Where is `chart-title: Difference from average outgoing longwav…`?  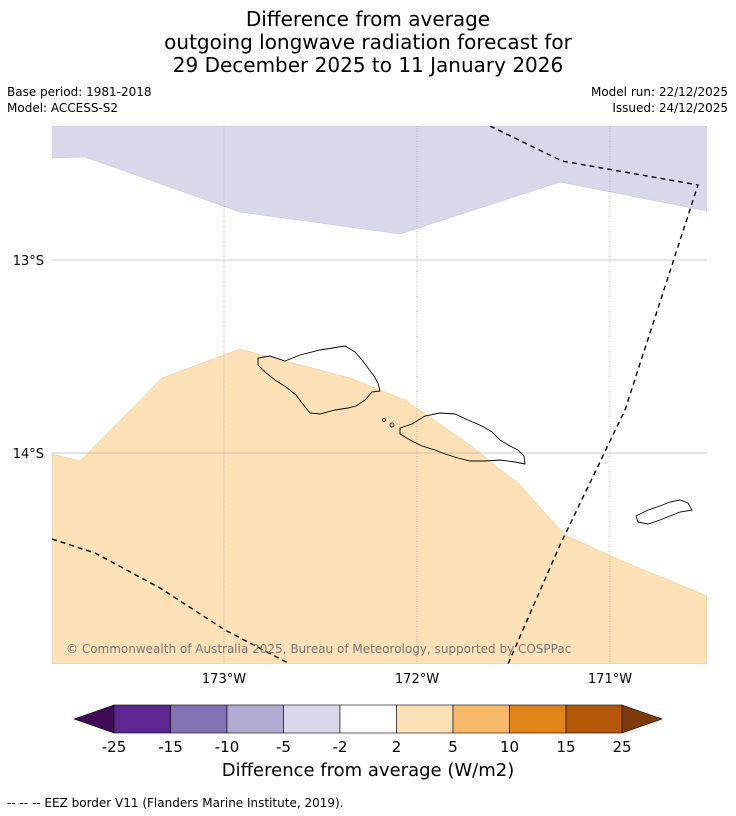
chart-title: Difference from average outgoing longwav… is located at coordinates (368, 42).